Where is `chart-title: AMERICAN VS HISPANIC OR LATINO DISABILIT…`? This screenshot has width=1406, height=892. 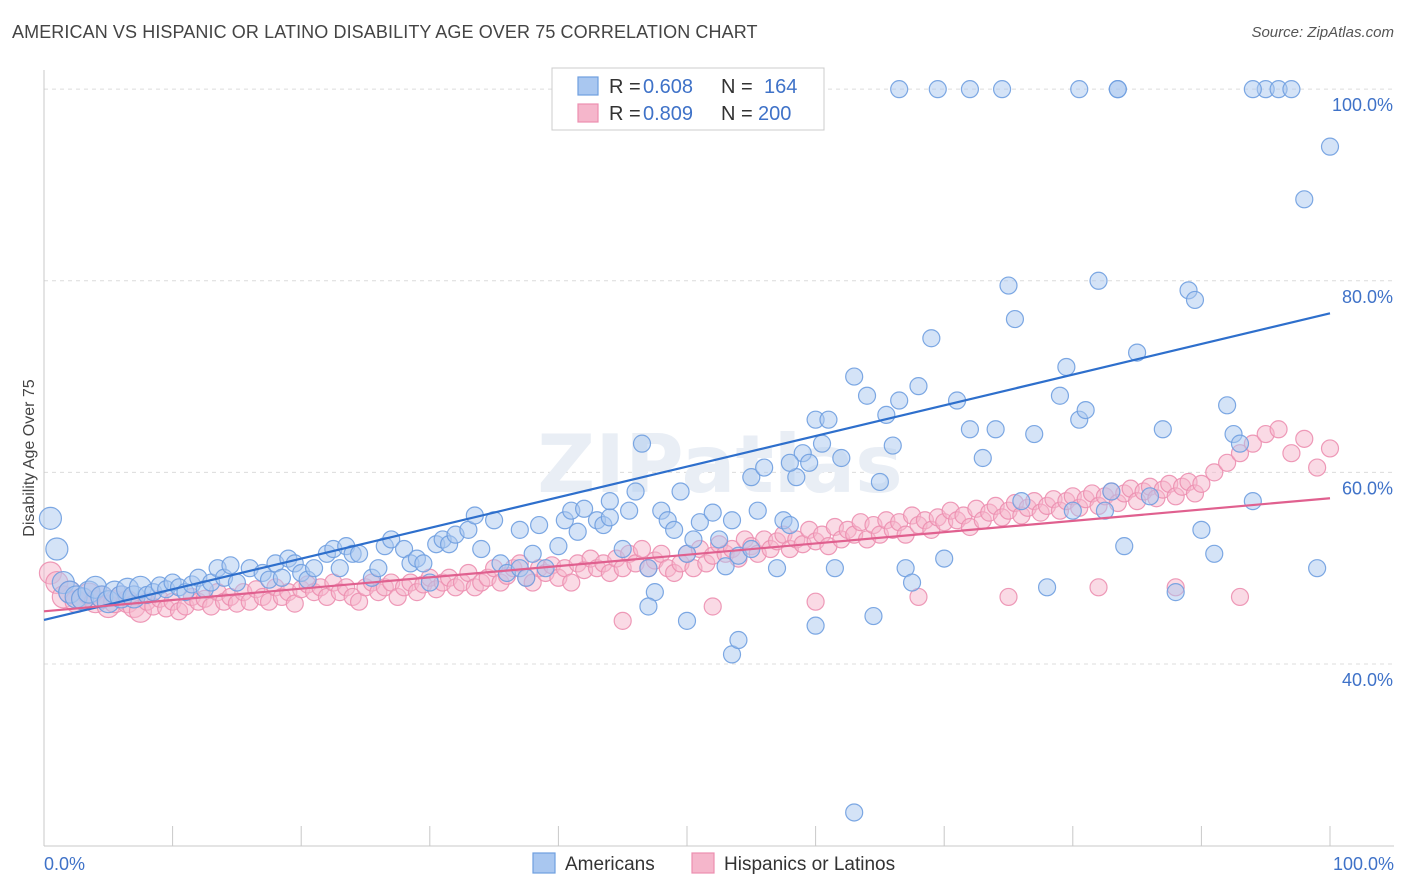
chart-title: AMERICAN VS HISPANIC OR LATINO DISABILIT… is located at coordinates (385, 32).